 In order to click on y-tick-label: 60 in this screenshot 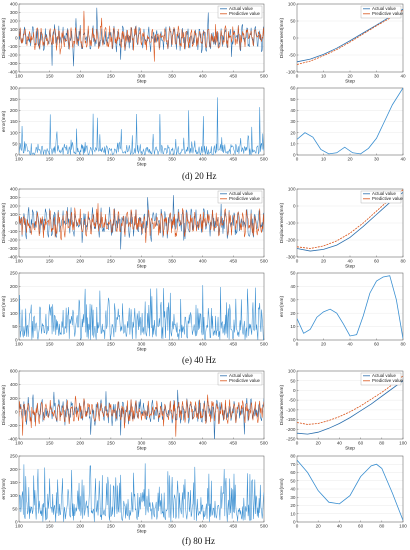, I will do `click(293, 472)`.